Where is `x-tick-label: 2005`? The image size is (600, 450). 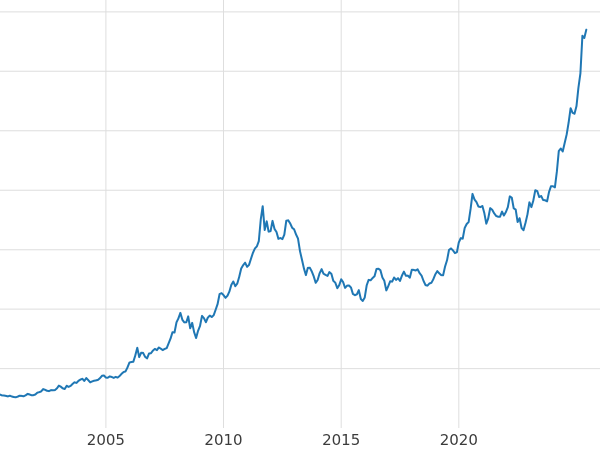 x-tick-label: 2005 is located at coordinates (105, 440).